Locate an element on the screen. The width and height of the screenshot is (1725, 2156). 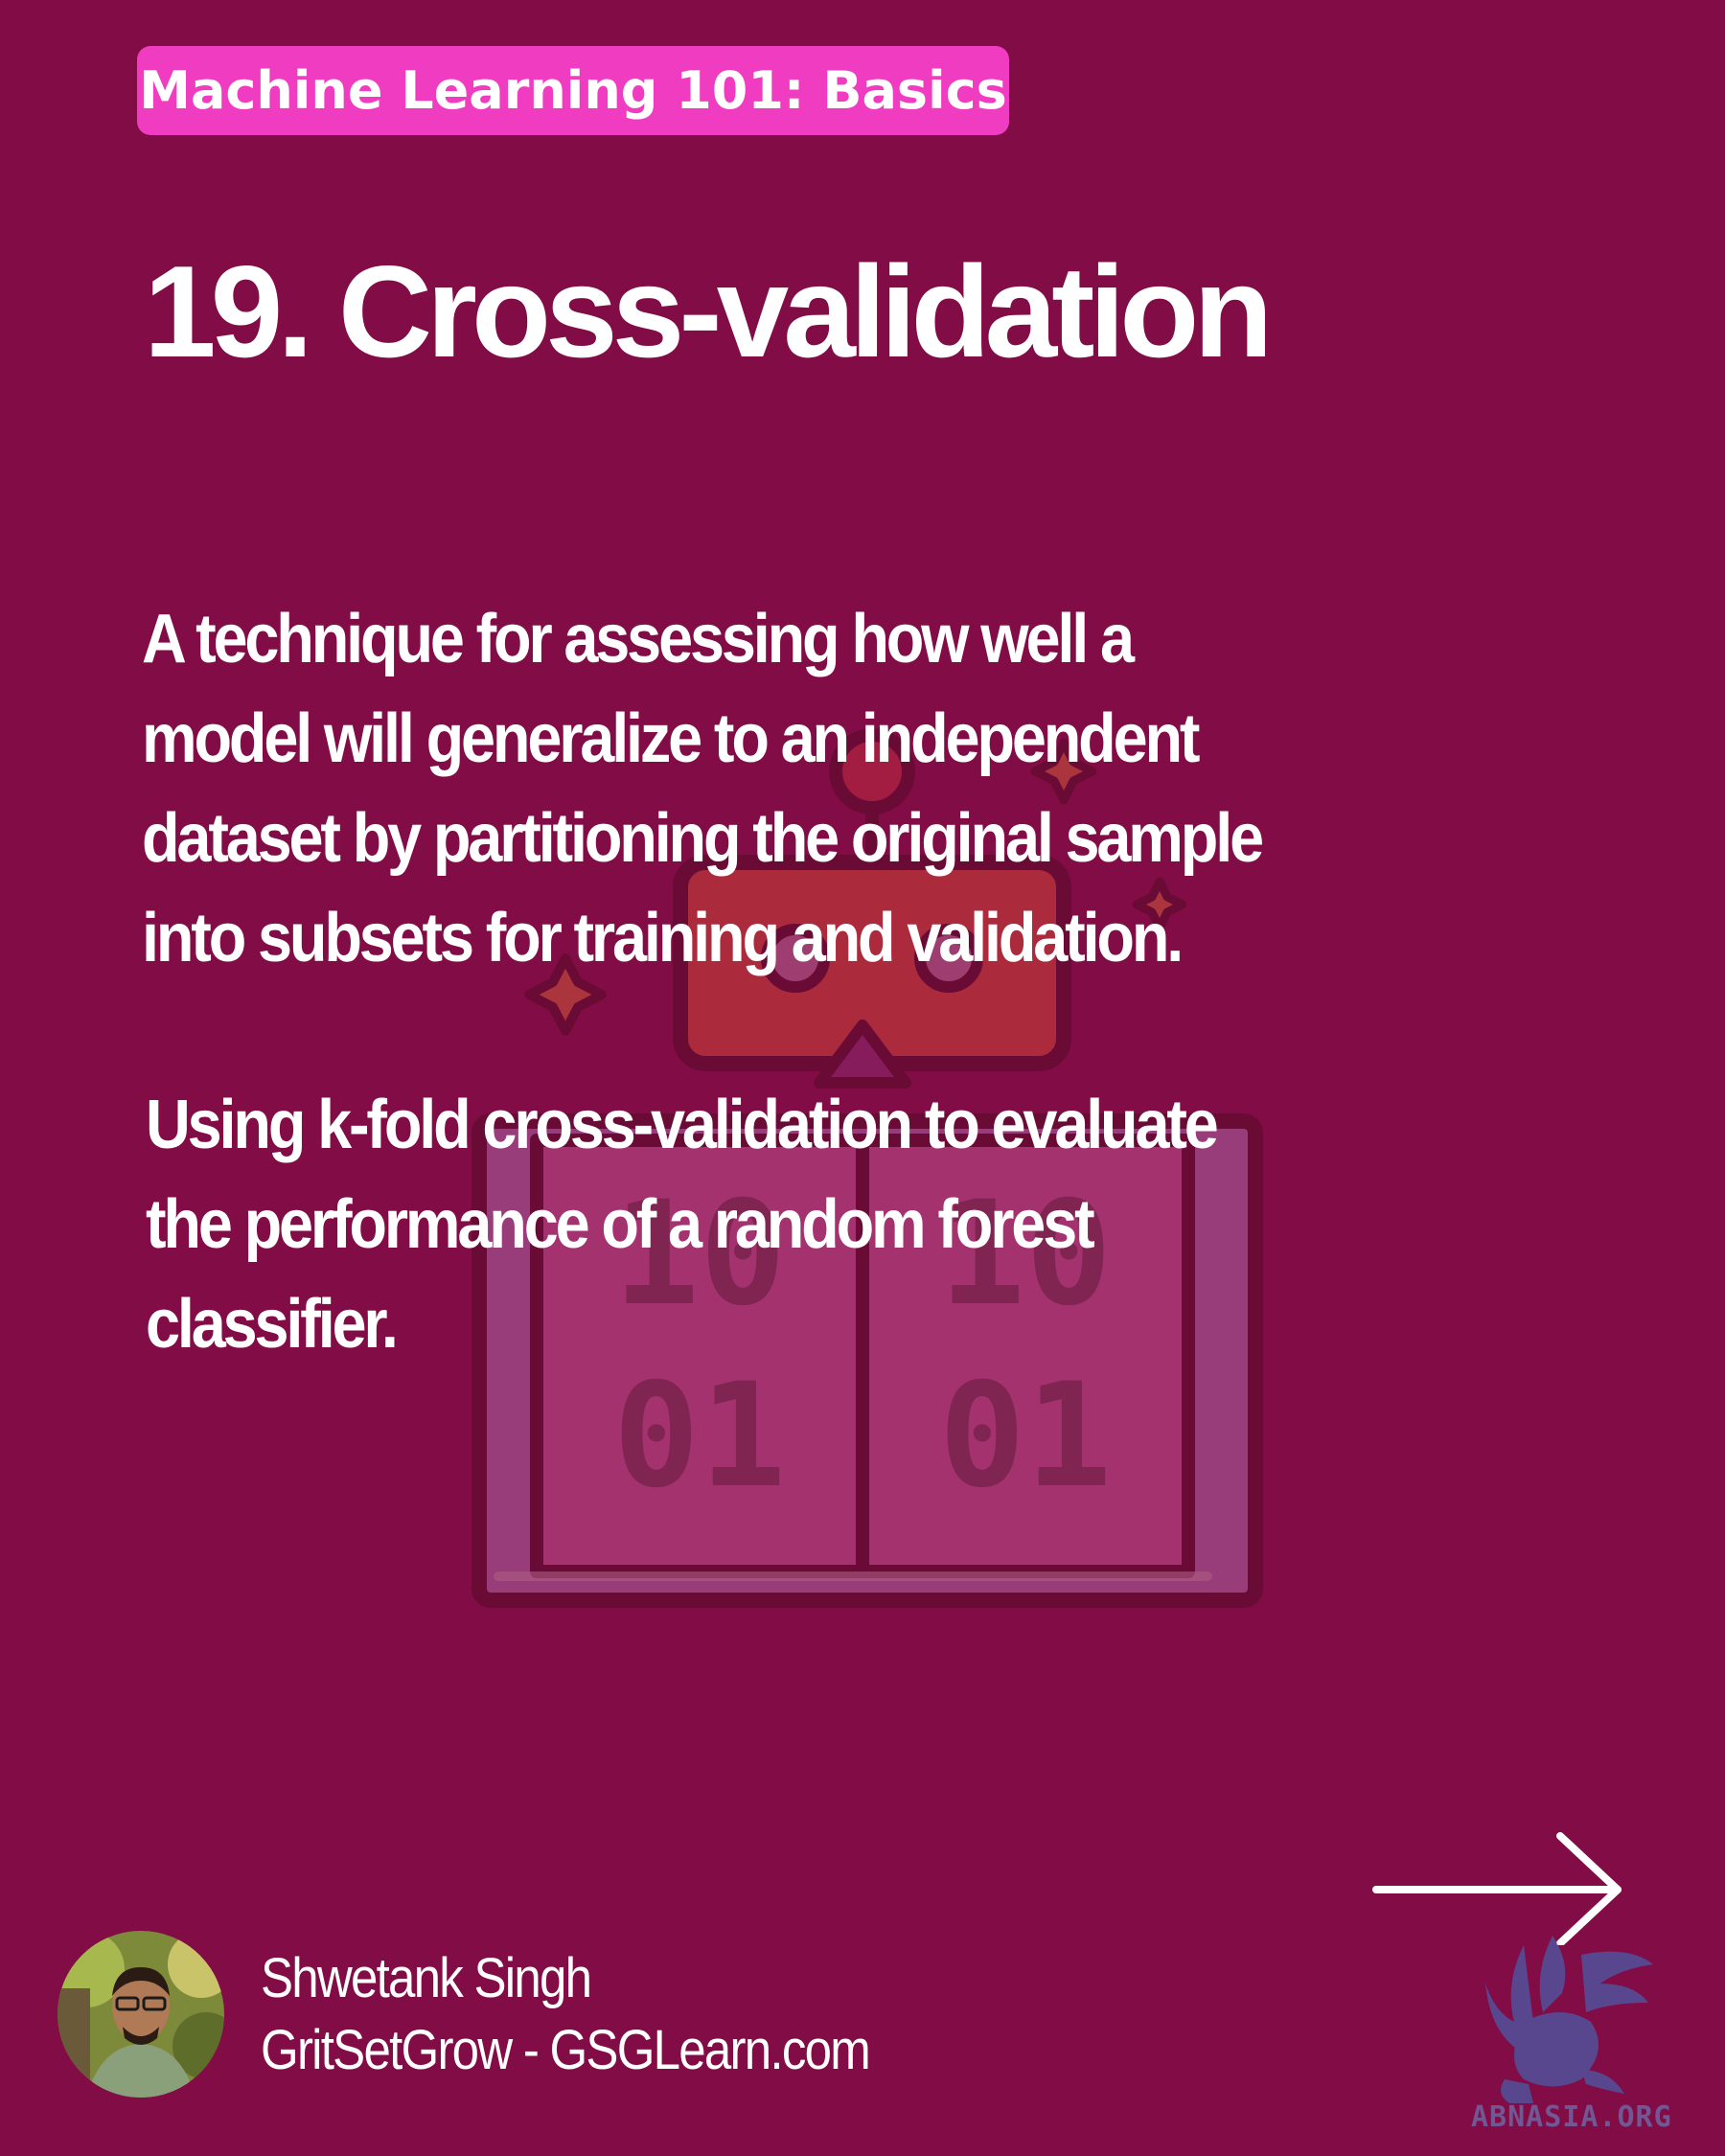
author-name: Shwetank Singh is located at coordinates (426, 1978).